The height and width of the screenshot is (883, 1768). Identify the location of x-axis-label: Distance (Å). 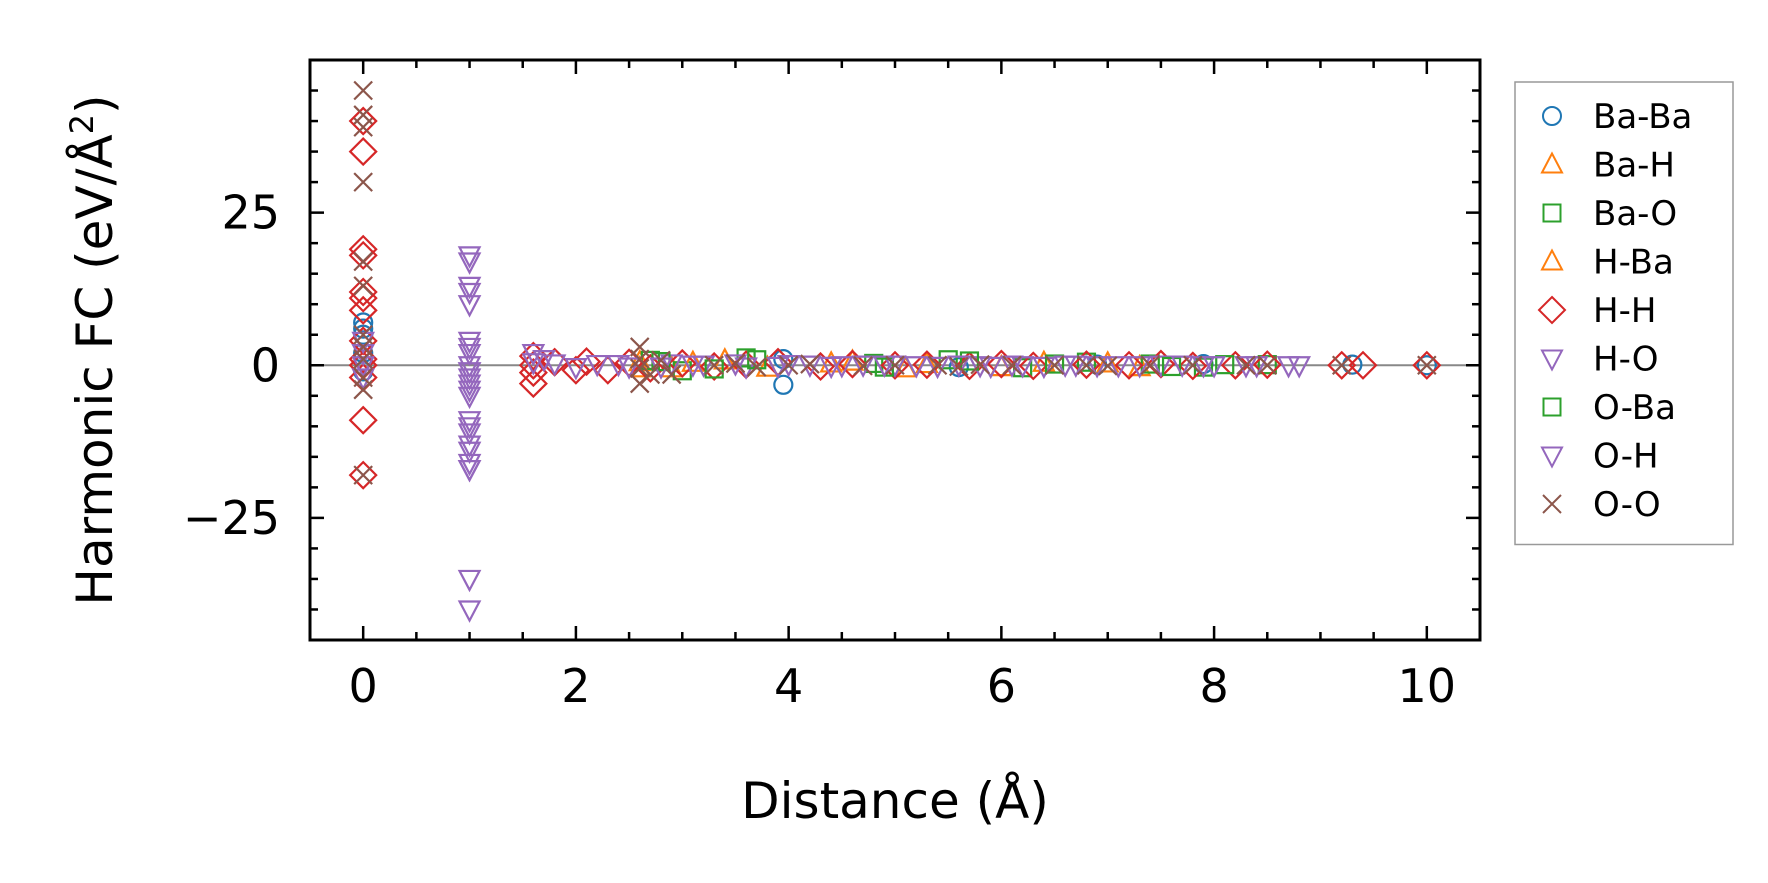
(895, 801).